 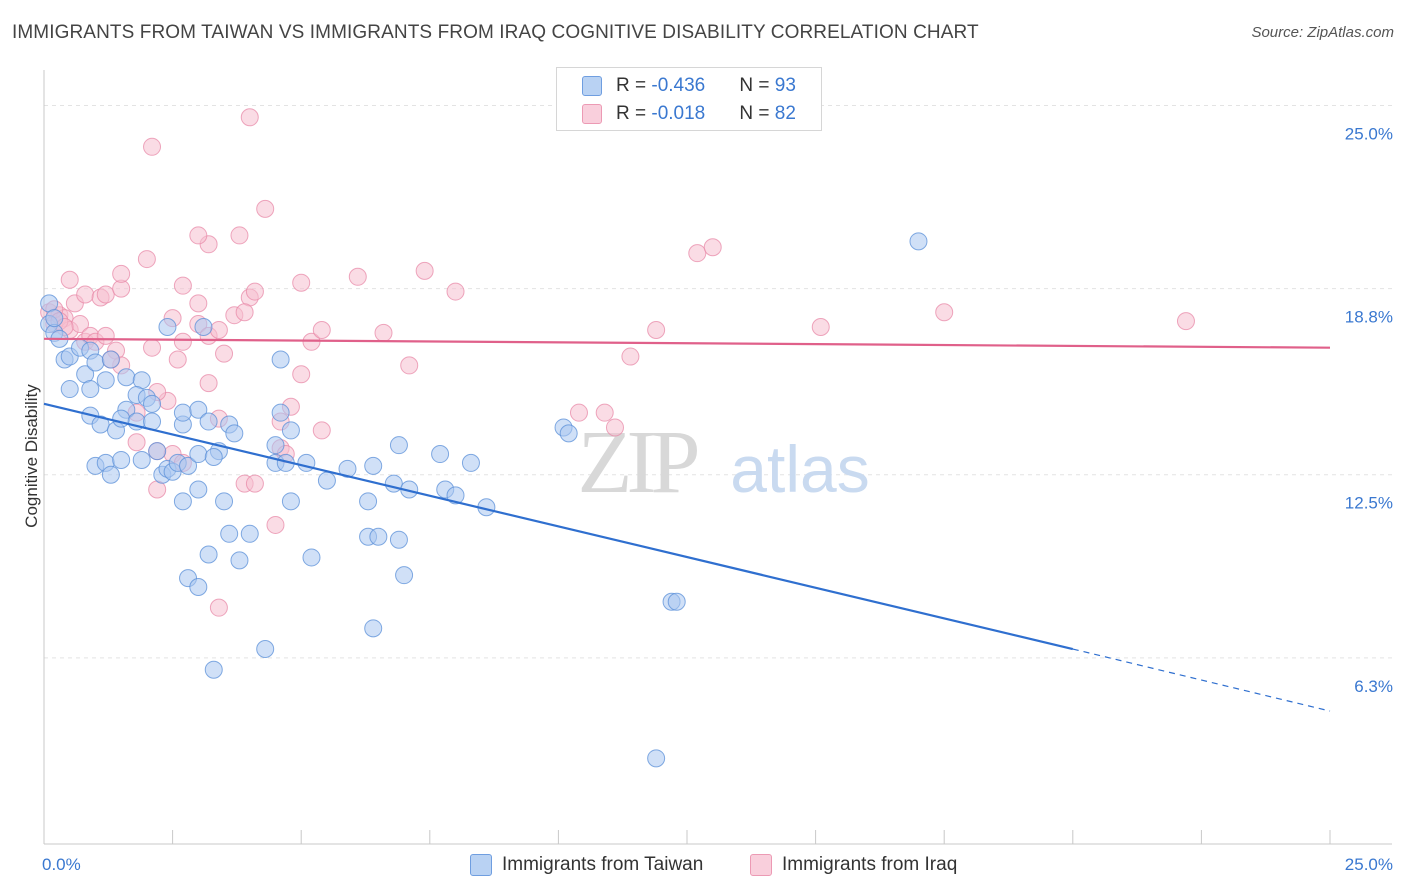 What do you see at coordinates (481, 865) in the screenshot?
I see `bottom-legend-swatch-taiwan` at bounding box center [481, 865].